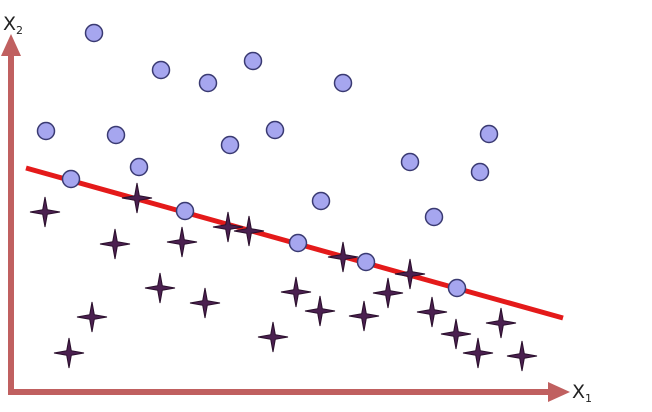 The width and height of the screenshot is (652, 412). I want to click on y-axis-label-subscript: 2, so click(19, 30).